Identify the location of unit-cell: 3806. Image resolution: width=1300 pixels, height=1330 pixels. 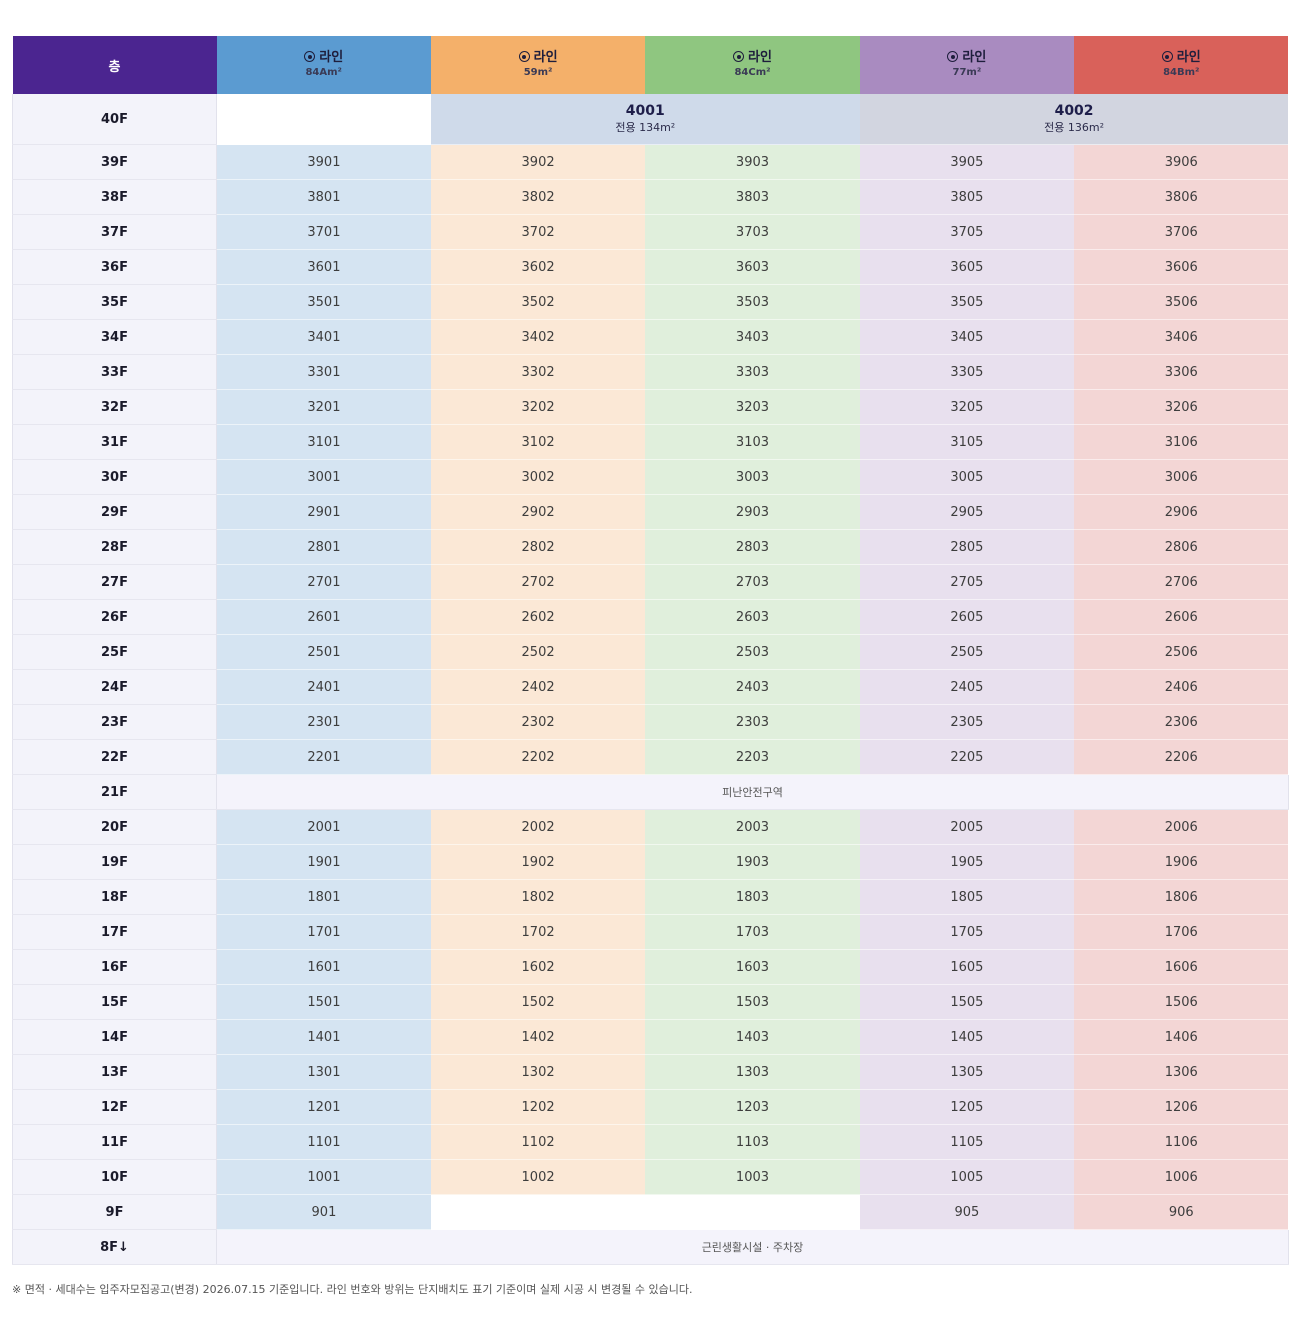
(1181, 197).